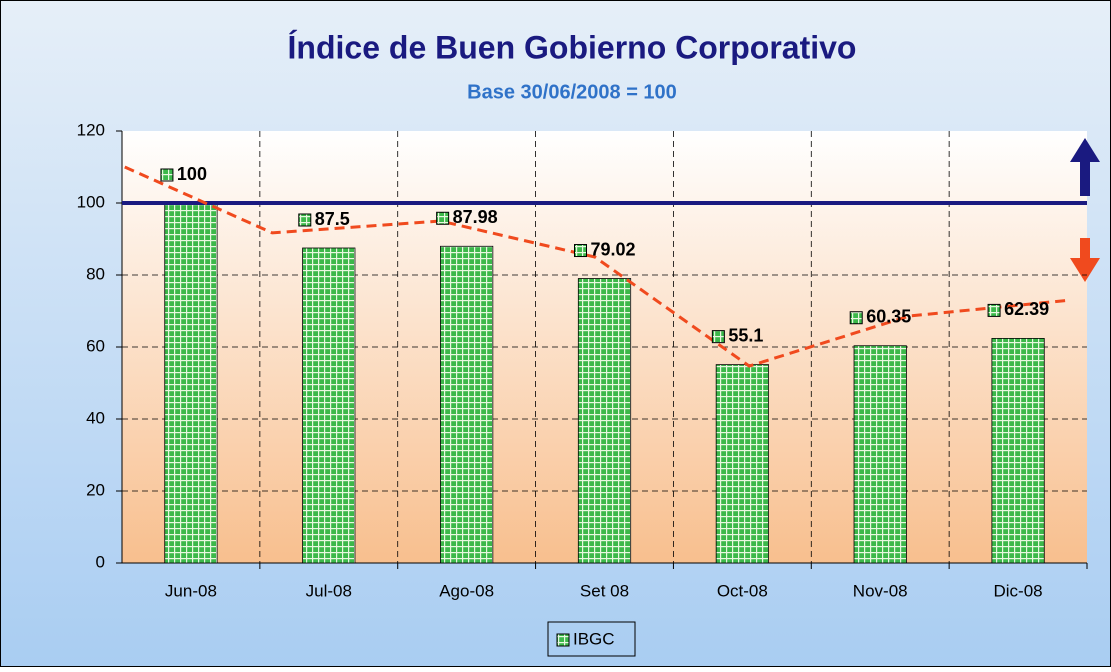 The image size is (1111, 672). I want to click on x-tick-label: Oct-08, so click(742, 590).